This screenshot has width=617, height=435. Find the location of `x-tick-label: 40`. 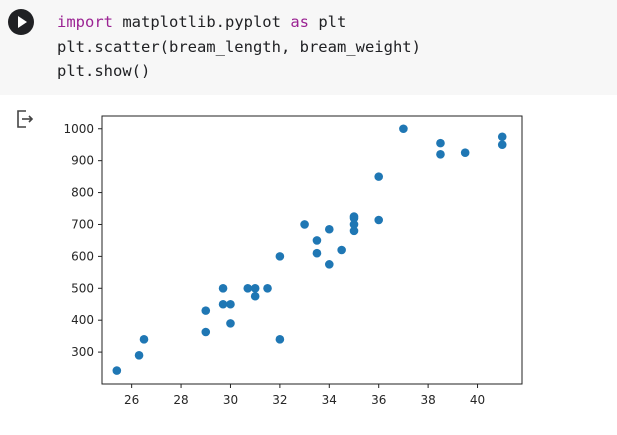

x-tick-label: 40 is located at coordinates (477, 400).